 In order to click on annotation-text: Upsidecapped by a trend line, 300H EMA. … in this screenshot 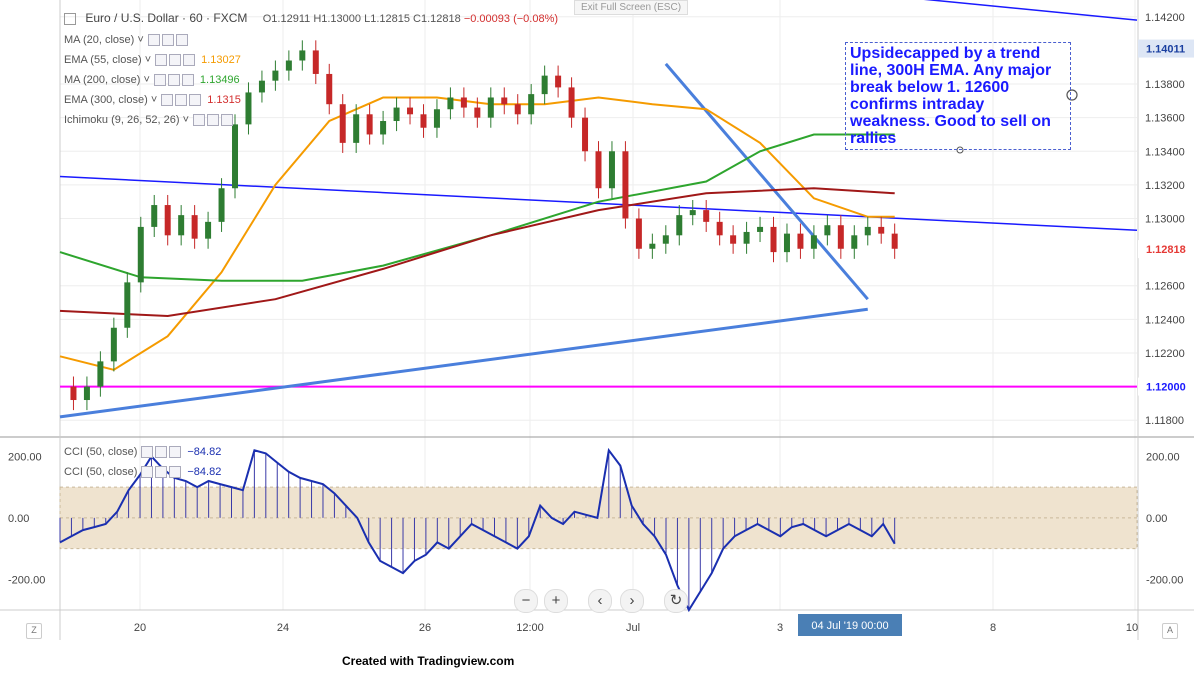, I will do `click(958, 96)`.